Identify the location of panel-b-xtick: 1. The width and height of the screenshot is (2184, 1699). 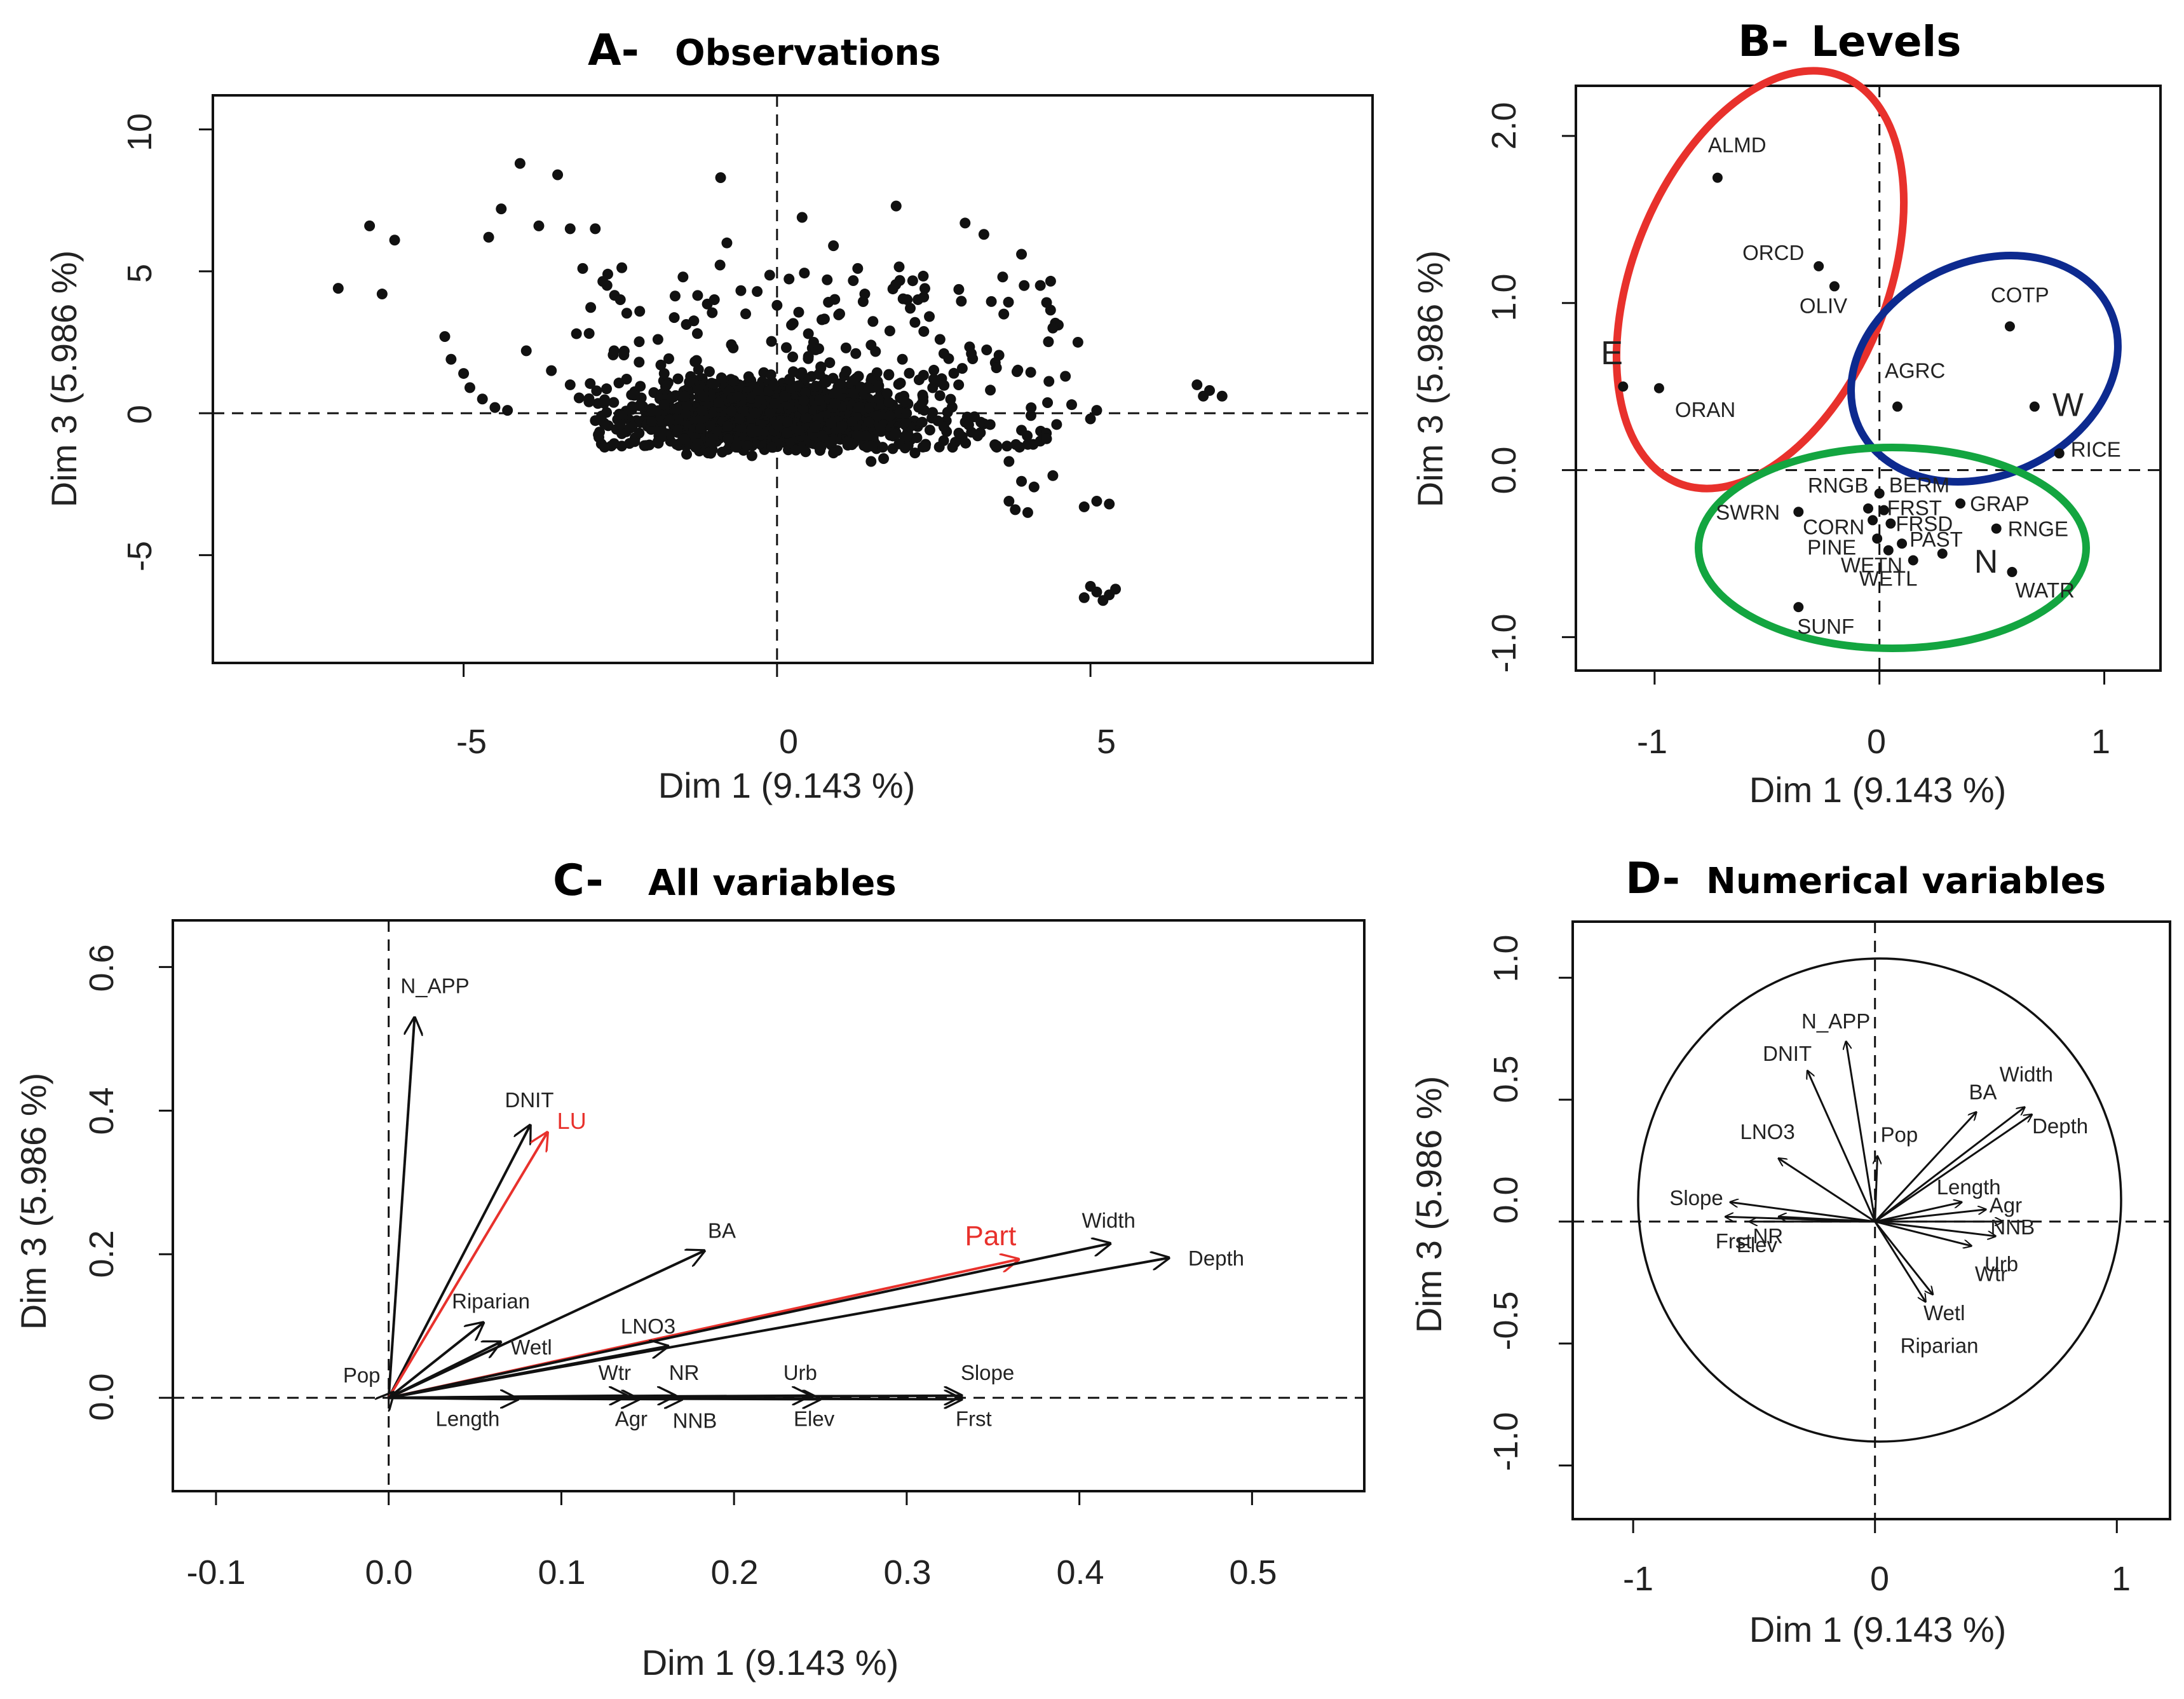
(2100, 742).